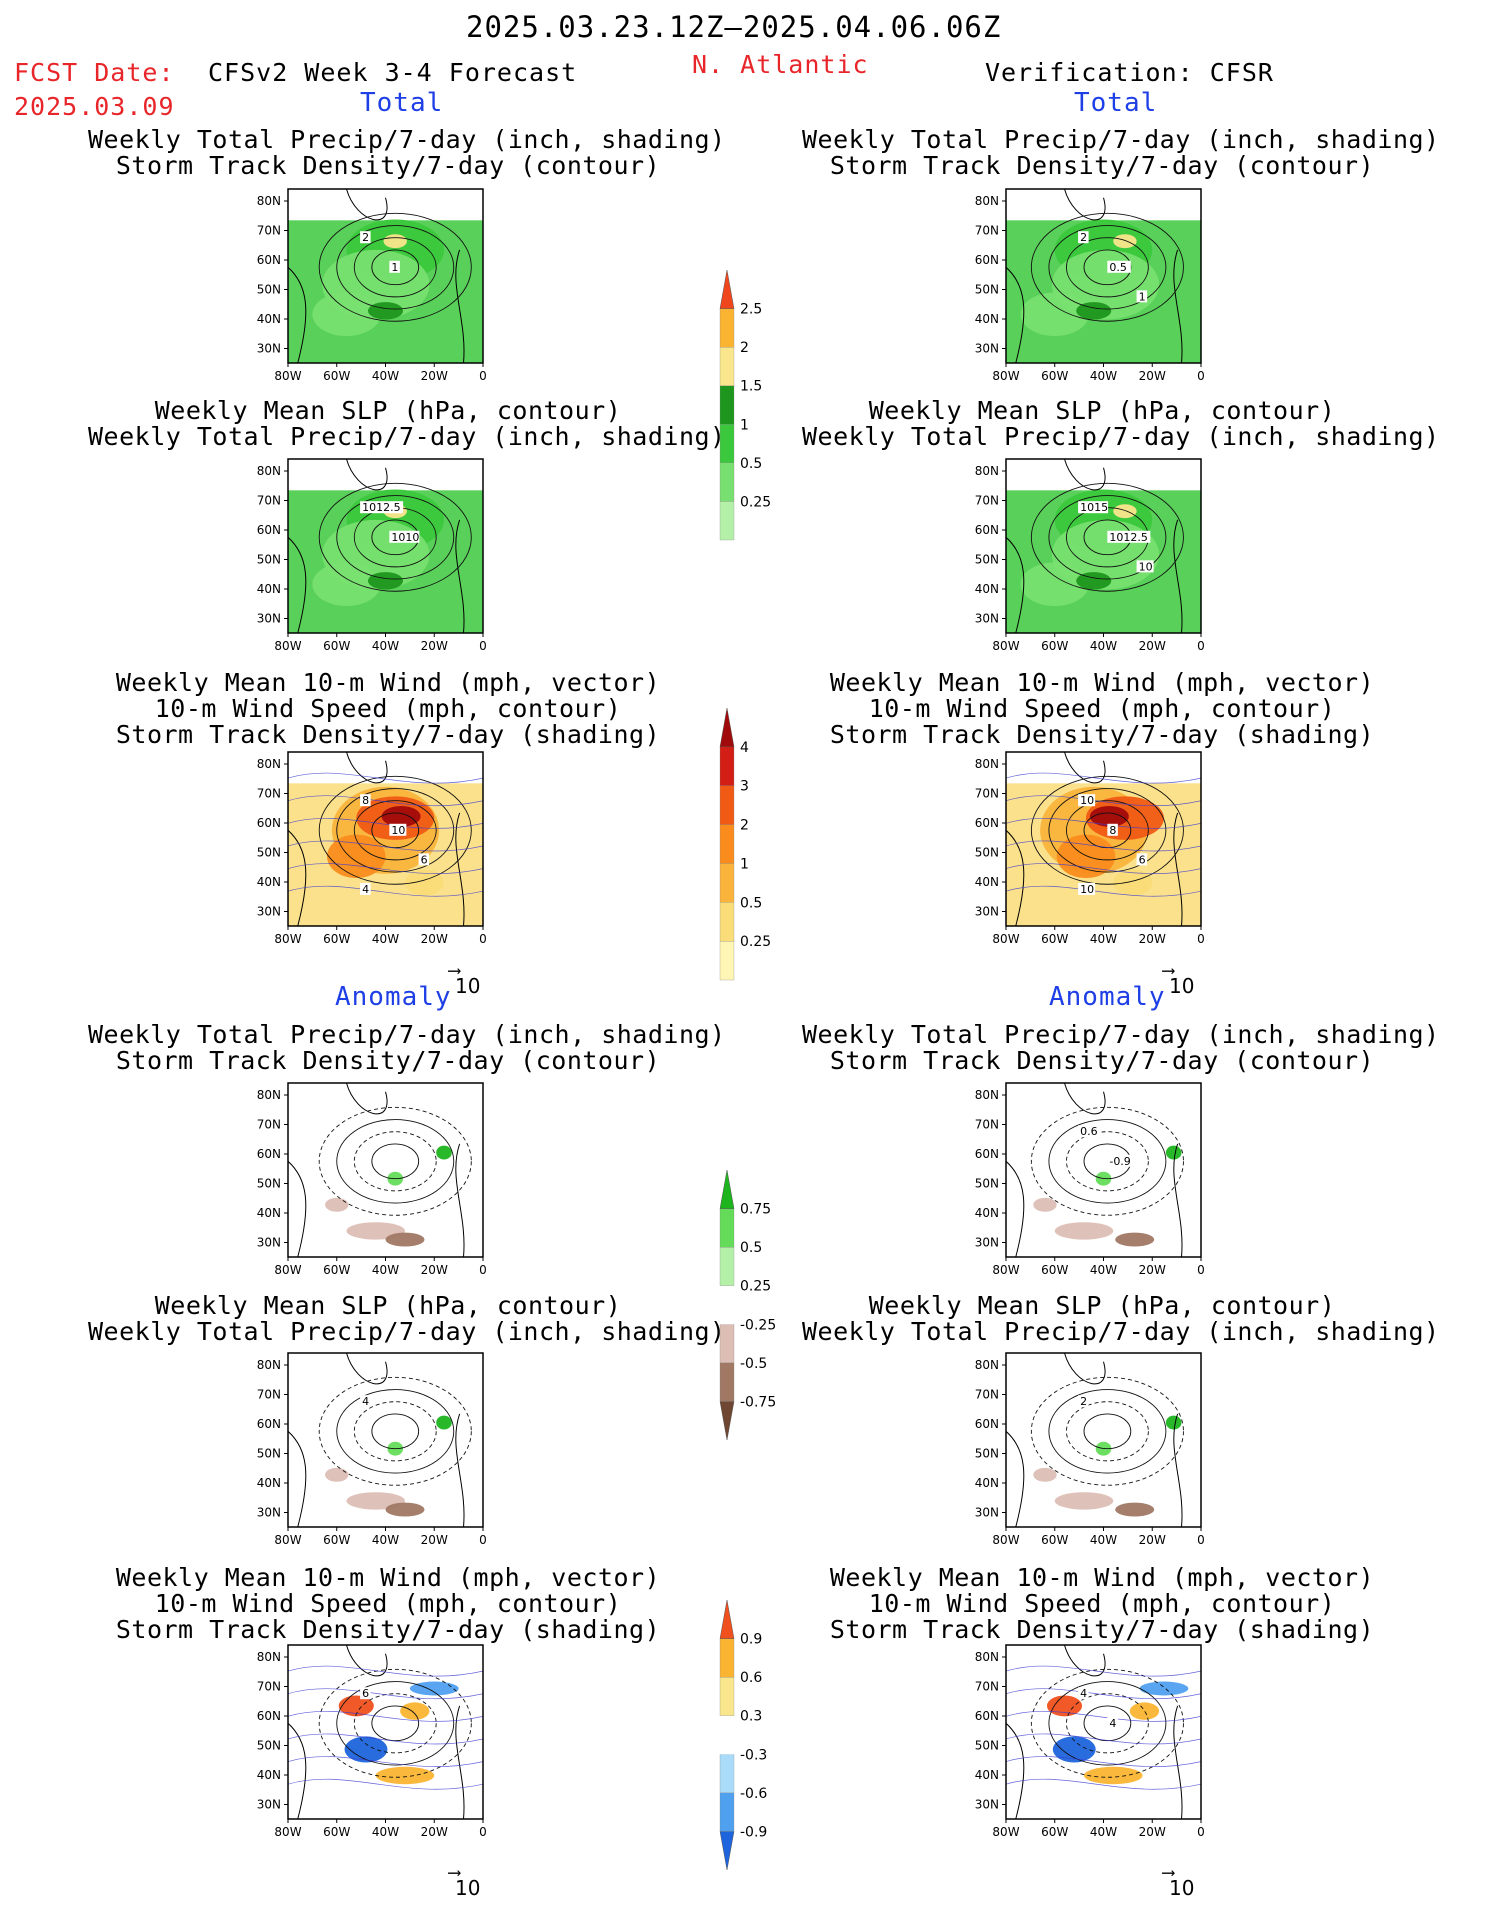  Describe the element at coordinates (751, 1678) in the screenshot. I see `colorbar-label: 0.6` at that location.